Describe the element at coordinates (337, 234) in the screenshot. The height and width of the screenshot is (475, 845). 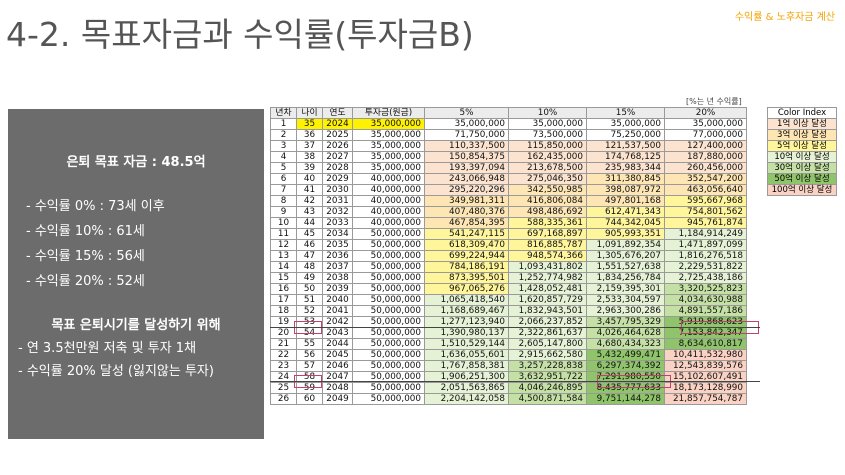
I see `cell-year: 2034` at that location.